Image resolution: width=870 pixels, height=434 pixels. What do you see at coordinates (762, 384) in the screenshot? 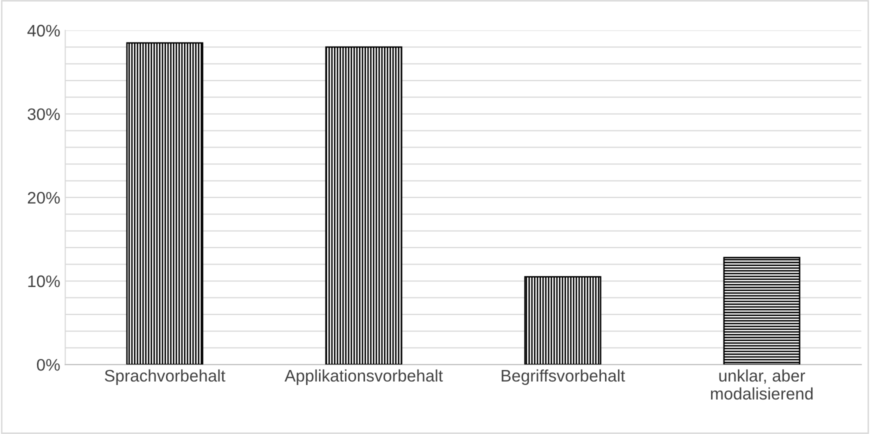
I see `x-tick-label: unklar, aber modalisierend` at bounding box center [762, 384].